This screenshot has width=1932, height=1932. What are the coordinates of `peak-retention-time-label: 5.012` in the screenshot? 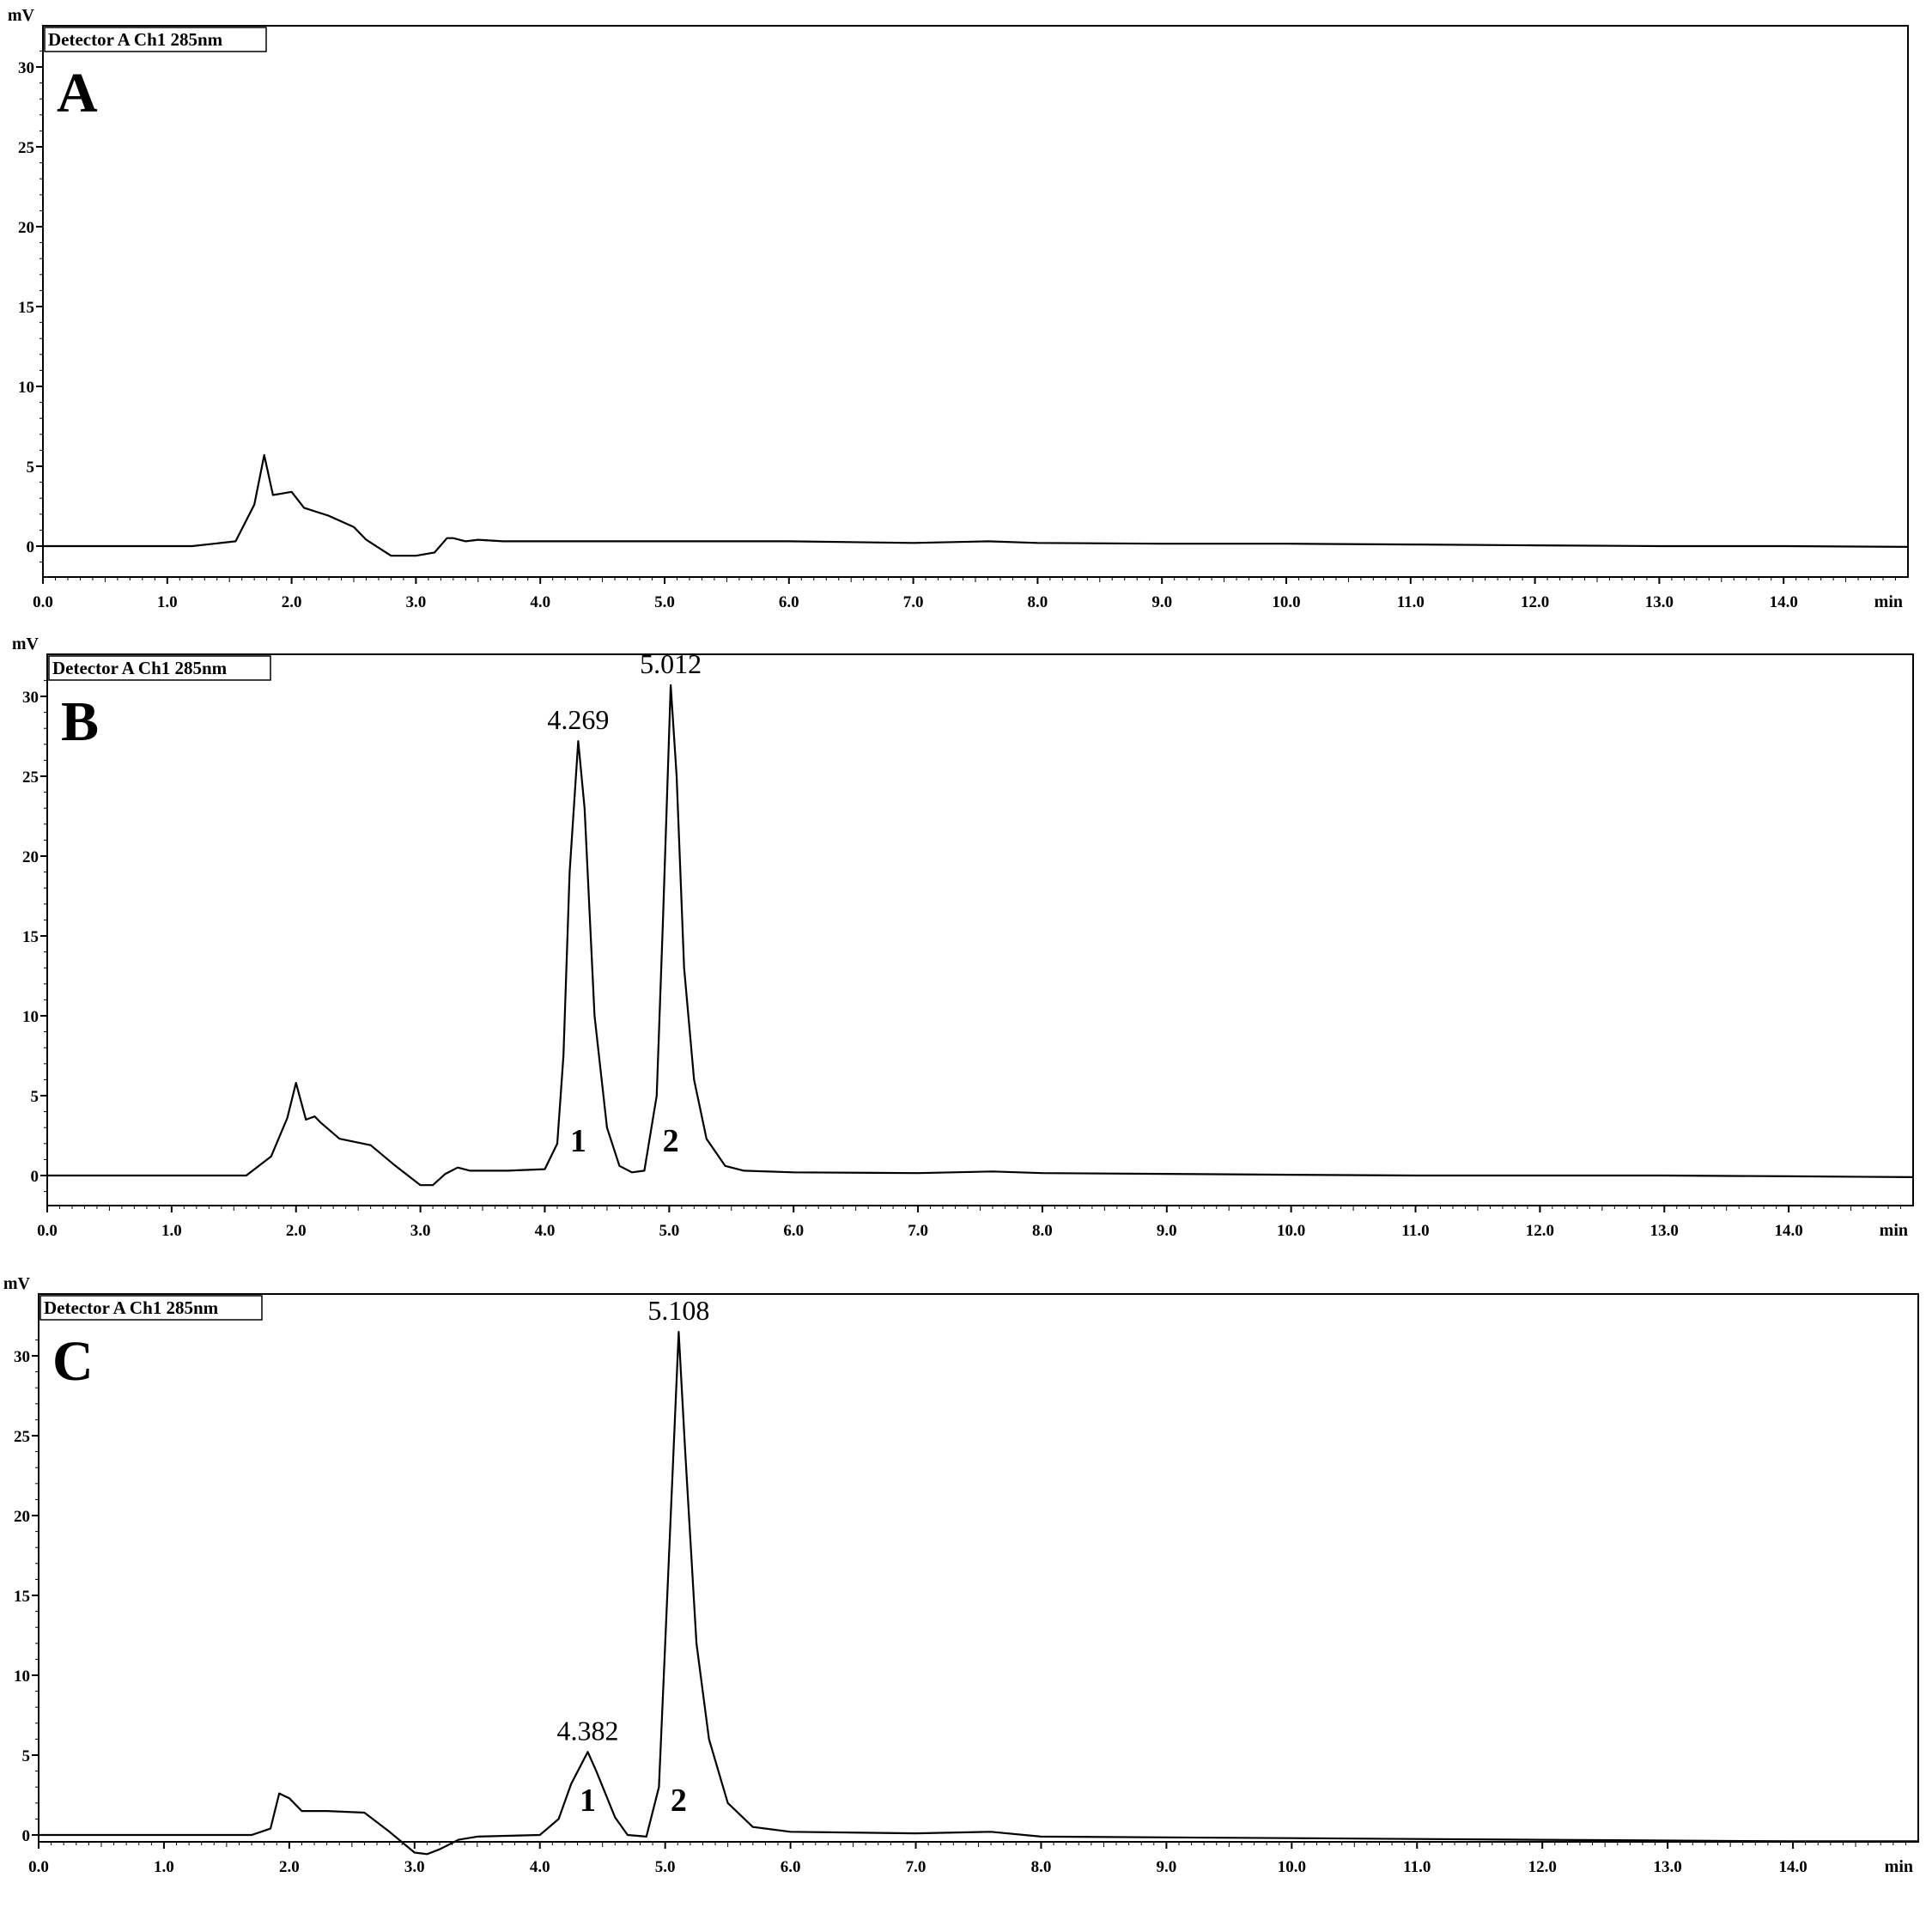 It's located at (671, 663).